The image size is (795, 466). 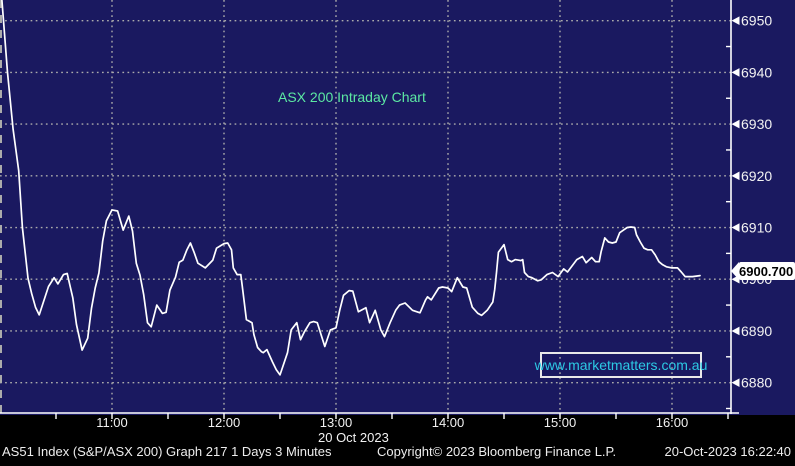 What do you see at coordinates (336, 422) in the screenshot?
I see `x-axis-label: 13:00` at bounding box center [336, 422].